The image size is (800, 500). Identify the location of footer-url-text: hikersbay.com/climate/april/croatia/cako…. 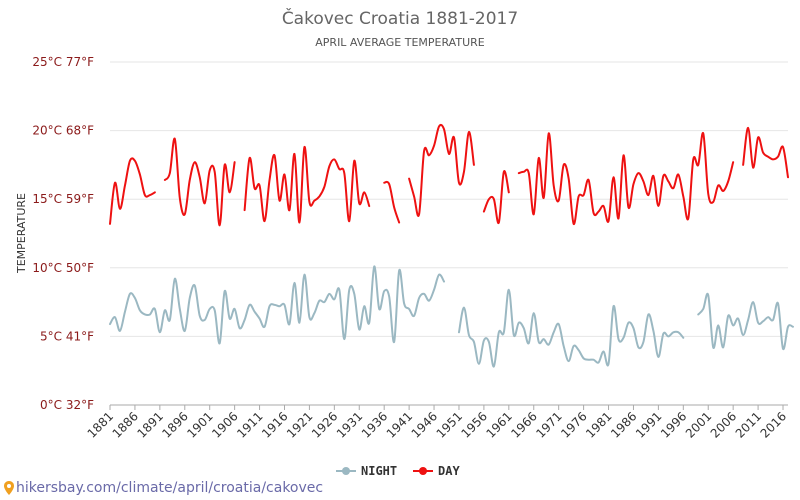
(170, 488).